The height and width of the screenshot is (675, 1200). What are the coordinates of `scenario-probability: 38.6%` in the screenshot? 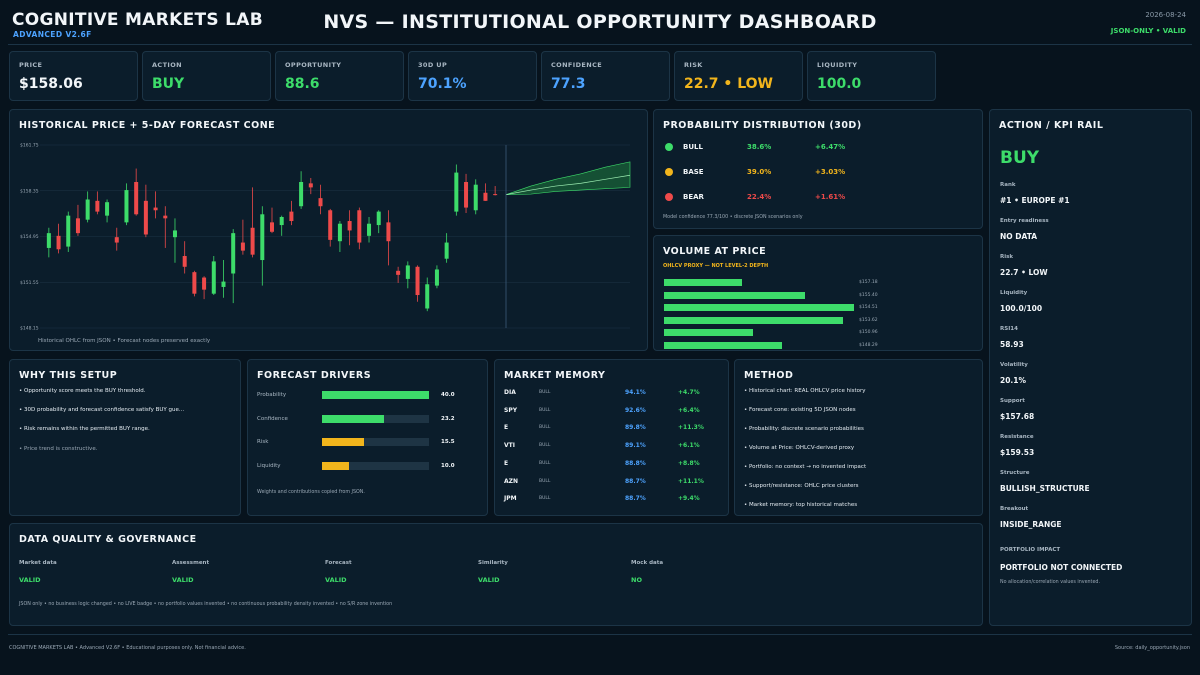 It's located at (759, 147).